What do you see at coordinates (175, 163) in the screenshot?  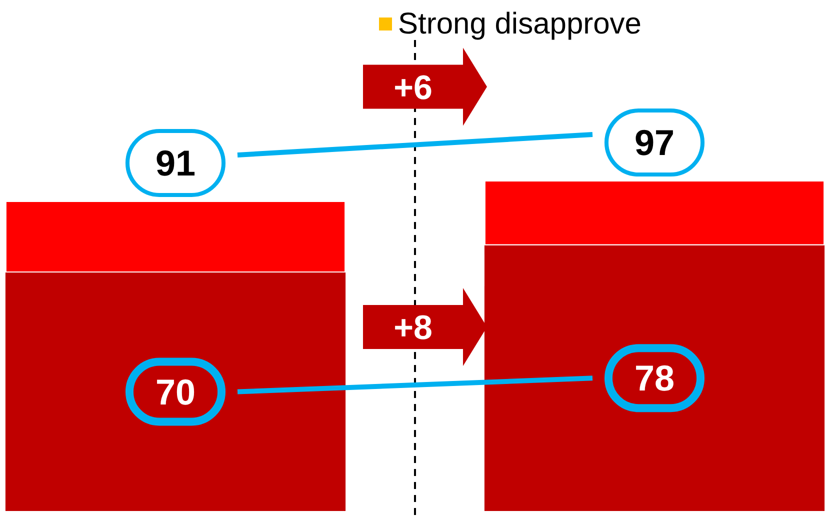 I see `total-label: 91` at bounding box center [175, 163].